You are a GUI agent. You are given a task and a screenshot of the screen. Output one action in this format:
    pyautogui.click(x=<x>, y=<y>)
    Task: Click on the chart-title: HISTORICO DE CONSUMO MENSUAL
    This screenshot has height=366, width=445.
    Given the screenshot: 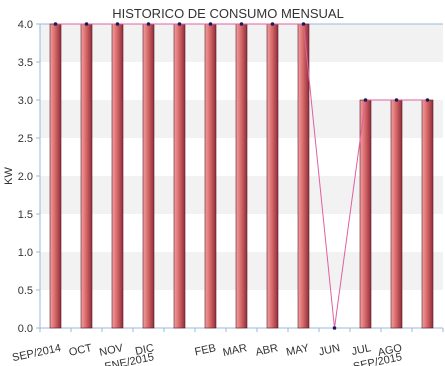 What is the action you would take?
    pyautogui.click(x=228, y=13)
    